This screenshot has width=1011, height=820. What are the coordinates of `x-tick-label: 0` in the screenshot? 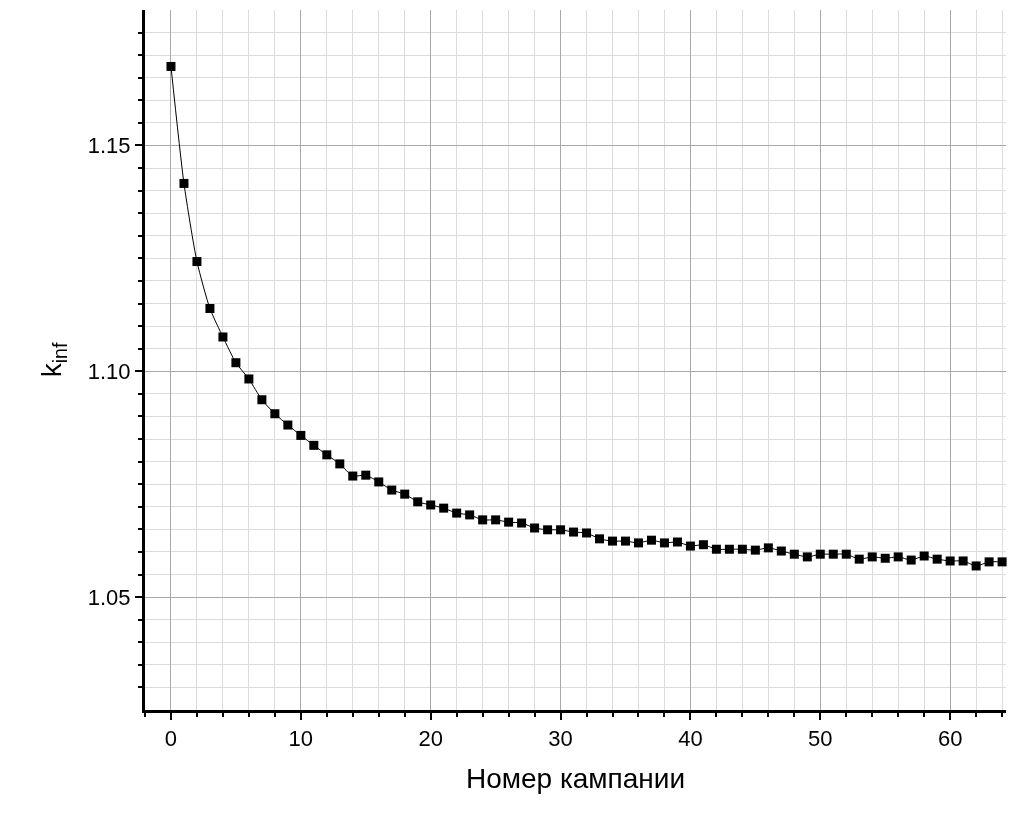 It's located at (171, 739).